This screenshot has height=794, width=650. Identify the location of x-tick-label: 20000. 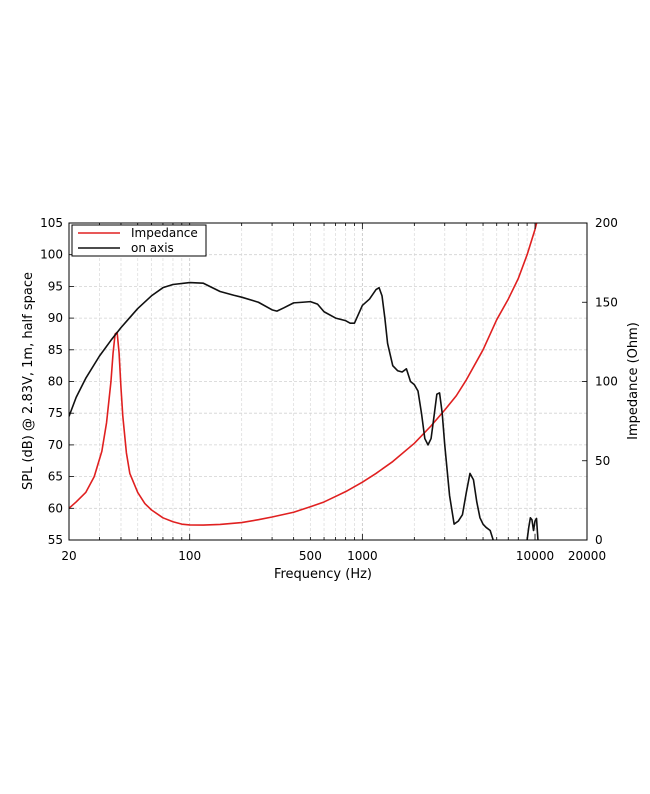
(587, 556).